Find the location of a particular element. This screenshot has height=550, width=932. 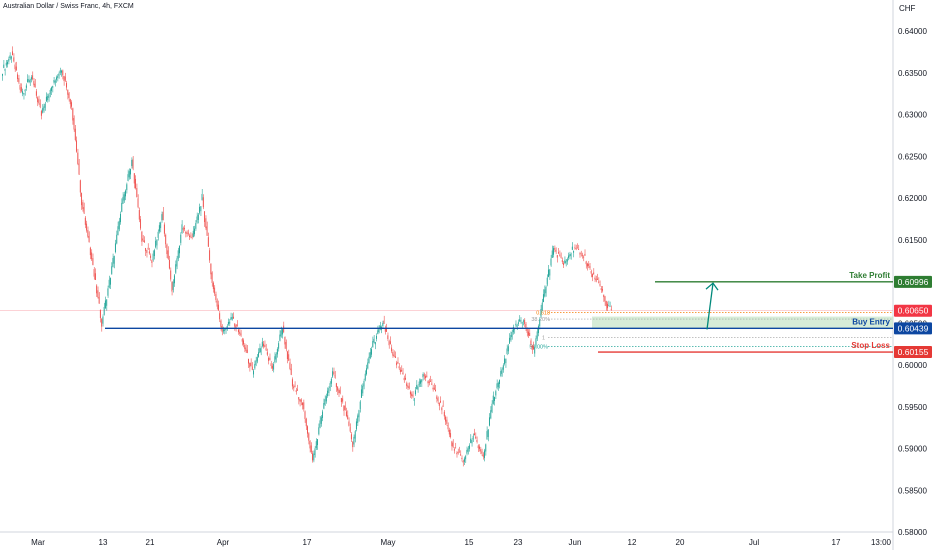

y-tick-label: 0.59000 is located at coordinates (912, 449).